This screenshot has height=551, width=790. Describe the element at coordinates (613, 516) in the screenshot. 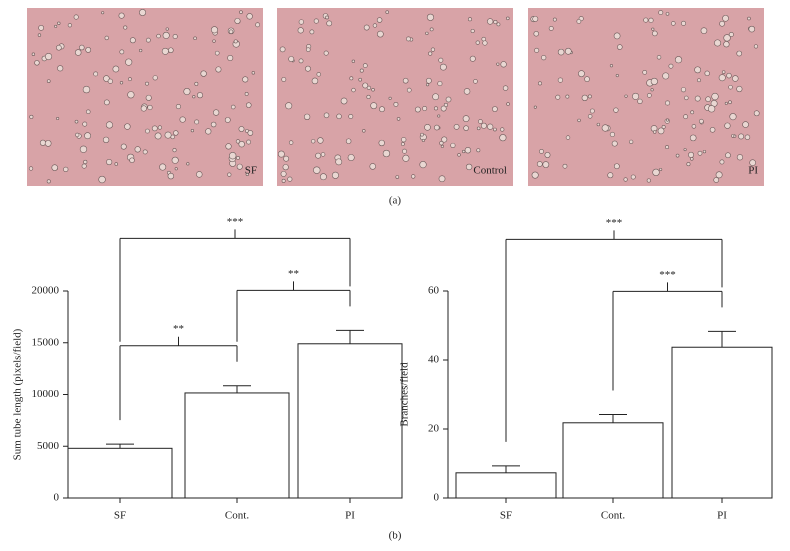

I see `x-tick-label: Cont.` at that location.